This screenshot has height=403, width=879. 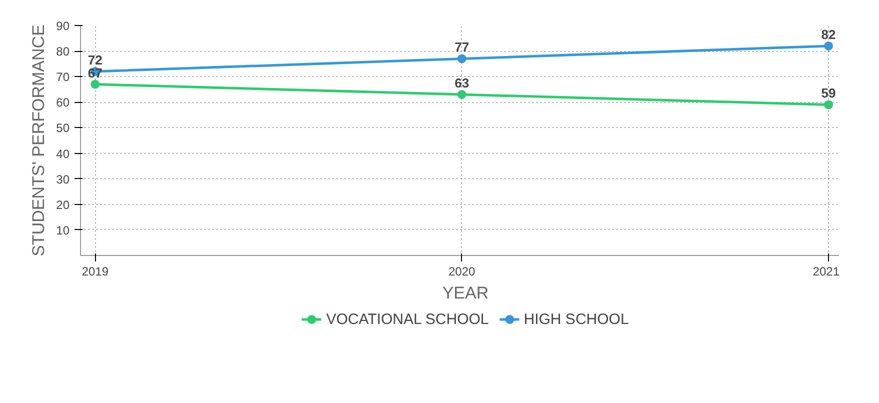 What do you see at coordinates (828, 93) in the screenshot?
I see `data-label: 59` at bounding box center [828, 93].